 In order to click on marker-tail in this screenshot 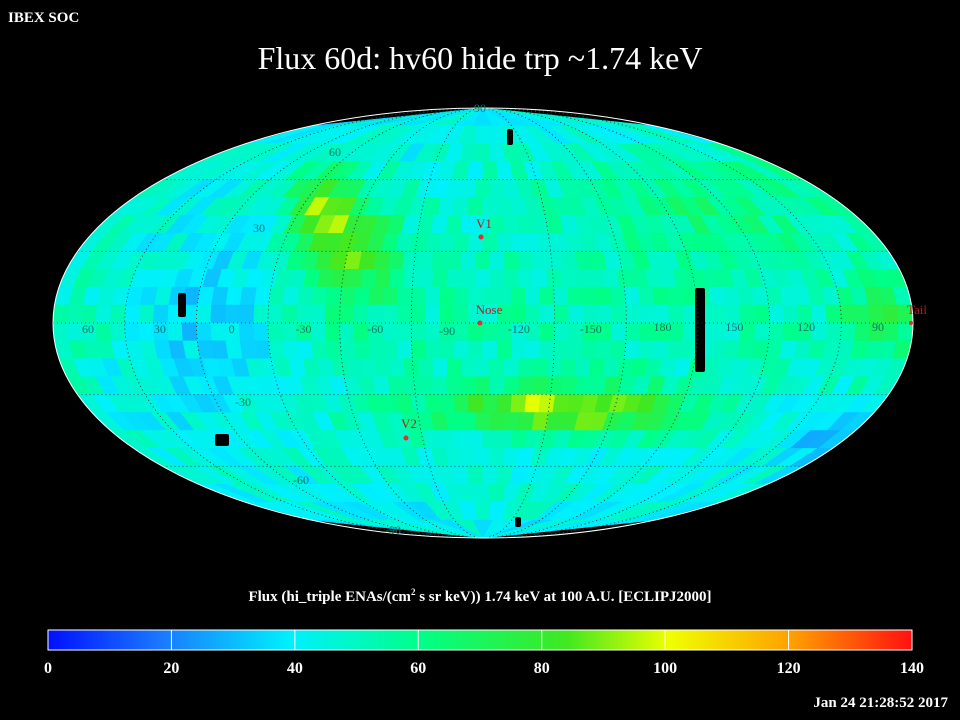, I will do `click(911, 323)`.